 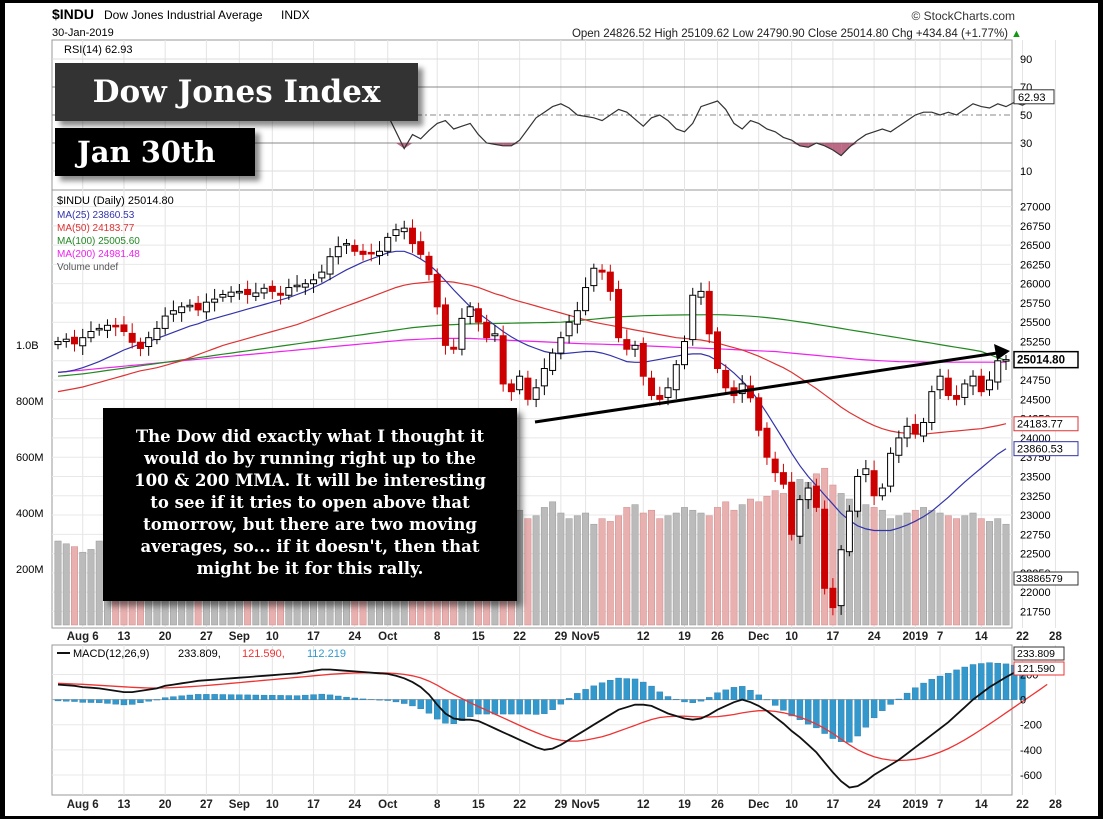 I want to click on price-tick-label: 24750, so click(x=1035, y=381).